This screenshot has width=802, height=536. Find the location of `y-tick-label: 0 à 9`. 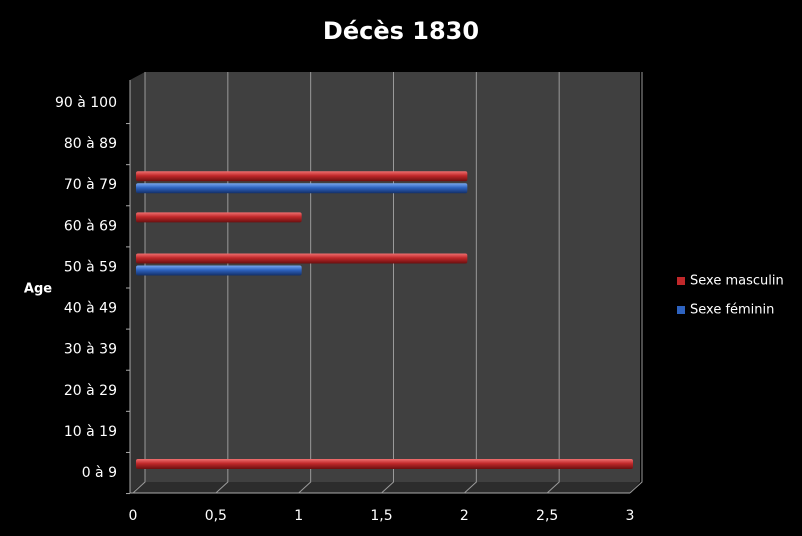

y-tick-label: 0 à 9 is located at coordinates (99, 473).